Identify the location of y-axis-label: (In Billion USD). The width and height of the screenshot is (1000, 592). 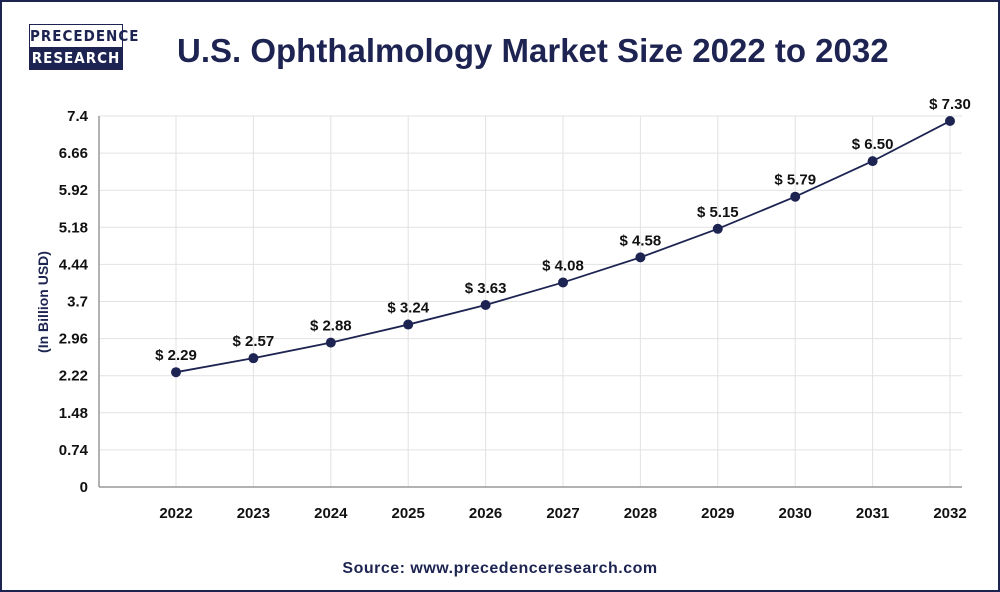
(43, 302).